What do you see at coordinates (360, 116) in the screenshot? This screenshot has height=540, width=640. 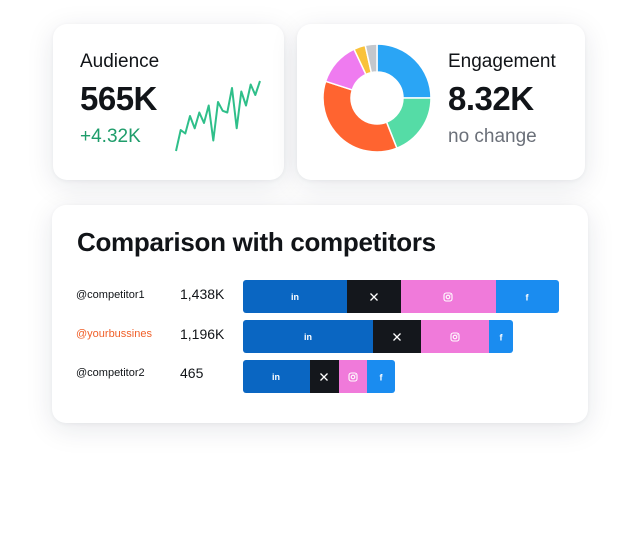 I see `donut-slice-orange` at bounding box center [360, 116].